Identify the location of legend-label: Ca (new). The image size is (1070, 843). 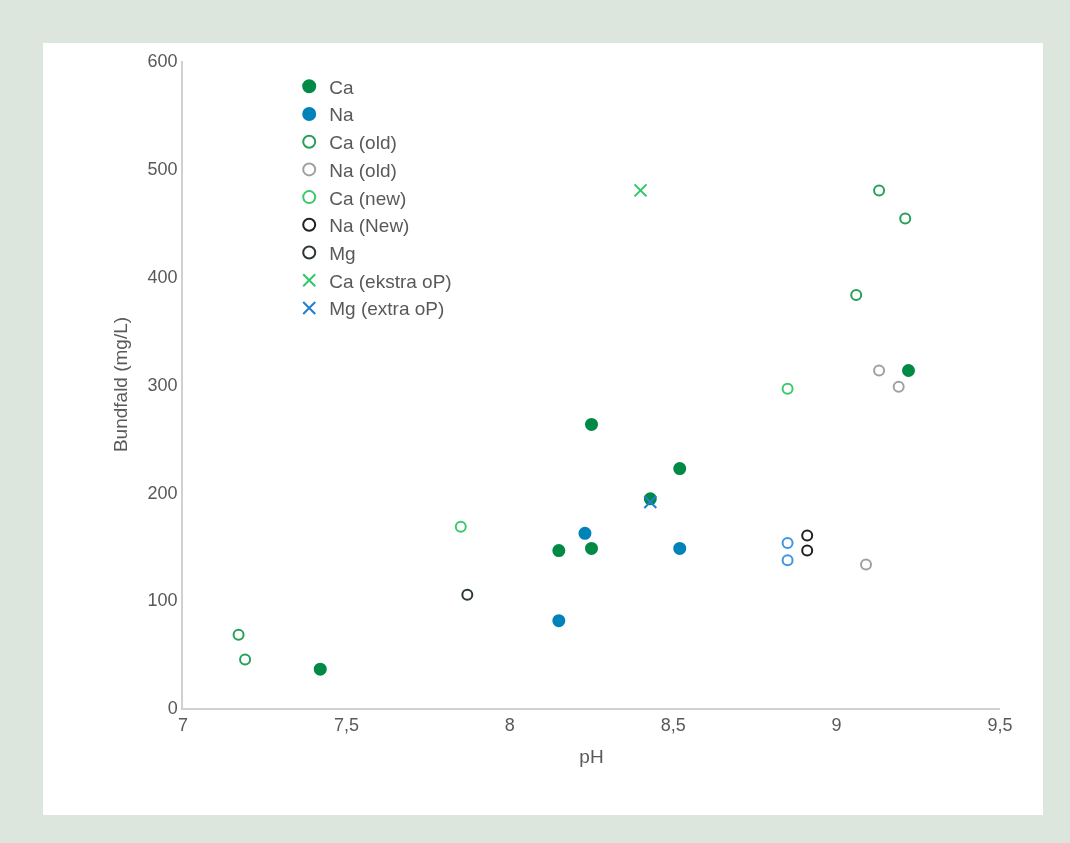
(368, 198).